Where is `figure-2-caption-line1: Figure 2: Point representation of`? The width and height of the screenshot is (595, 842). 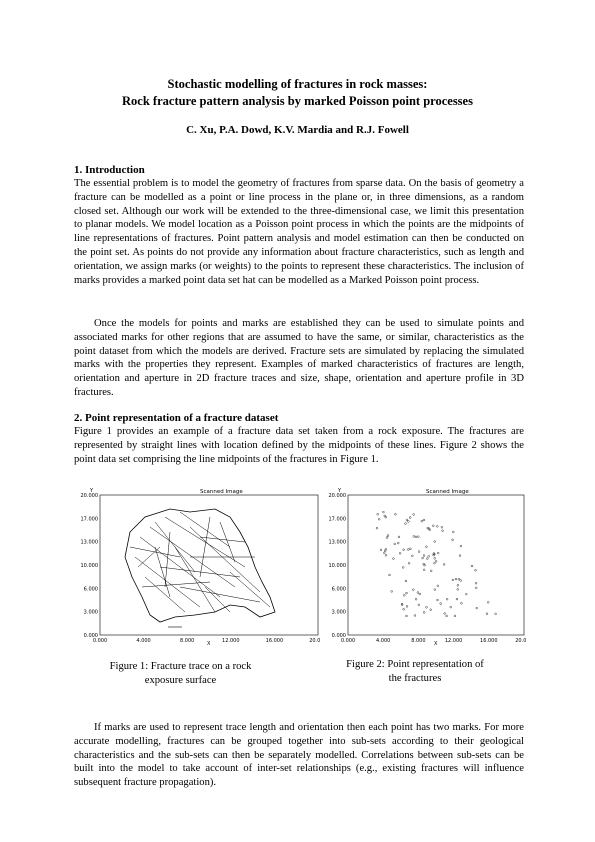 figure-2-caption-line1: Figure 2: Point representation of is located at coordinates (415, 664).